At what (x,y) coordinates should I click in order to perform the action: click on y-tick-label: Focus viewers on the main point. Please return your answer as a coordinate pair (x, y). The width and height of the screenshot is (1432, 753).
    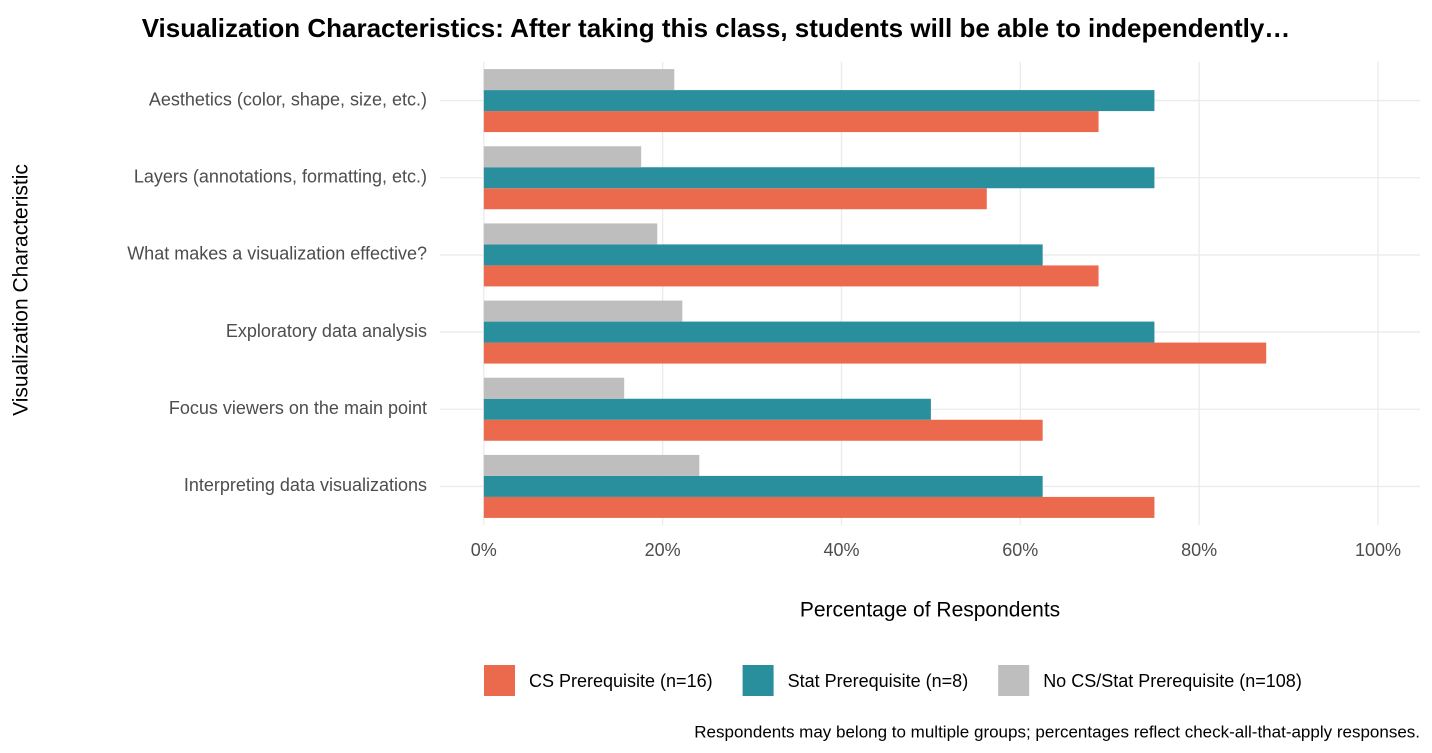
    Looking at the image, I should click on (298, 408).